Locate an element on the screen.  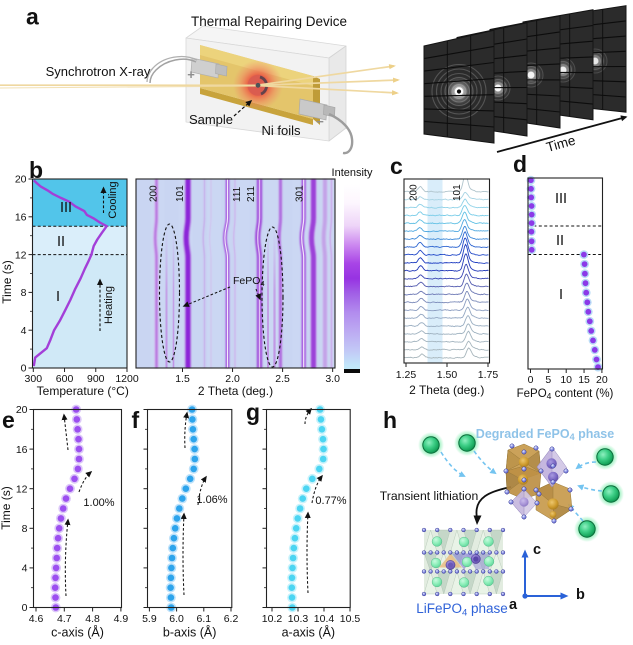
svg-text: c-axis (Å) is located at coordinates (77, 632).